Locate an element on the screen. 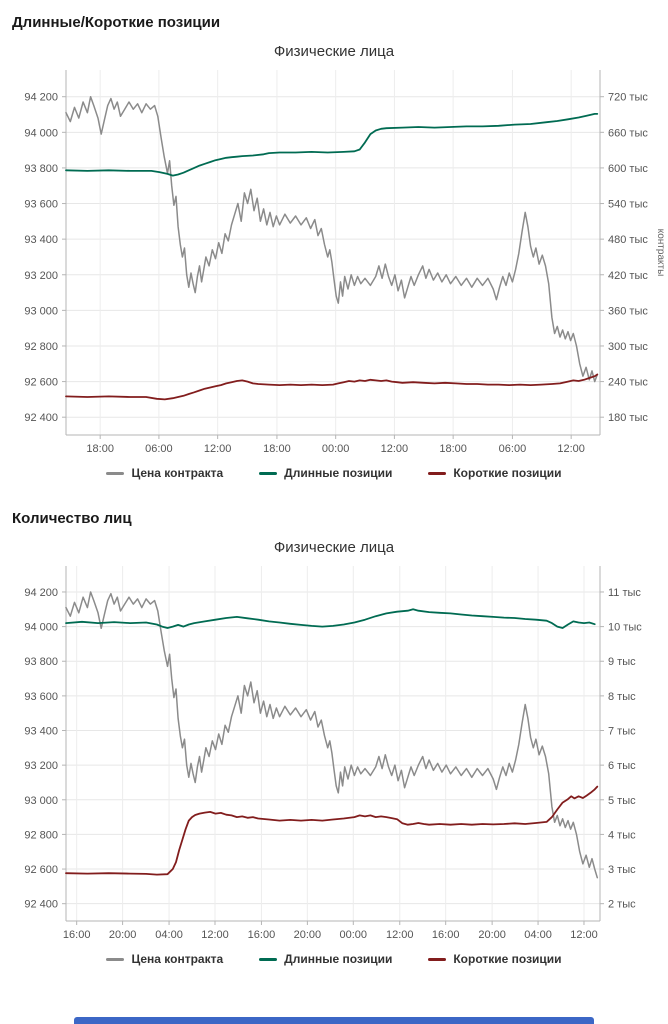 The width and height of the screenshot is (668, 1024). partial-blue-element is located at coordinates (334, 1020).